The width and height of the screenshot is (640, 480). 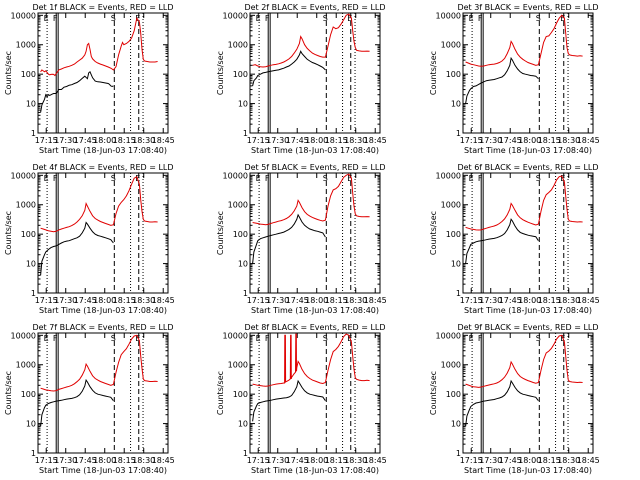 What do you see at coordinates (102, 327) in the screenshot?
I see `panel-title: Det 7f BLACK = Events, RED = LLD` at bounding box center [102, 327].